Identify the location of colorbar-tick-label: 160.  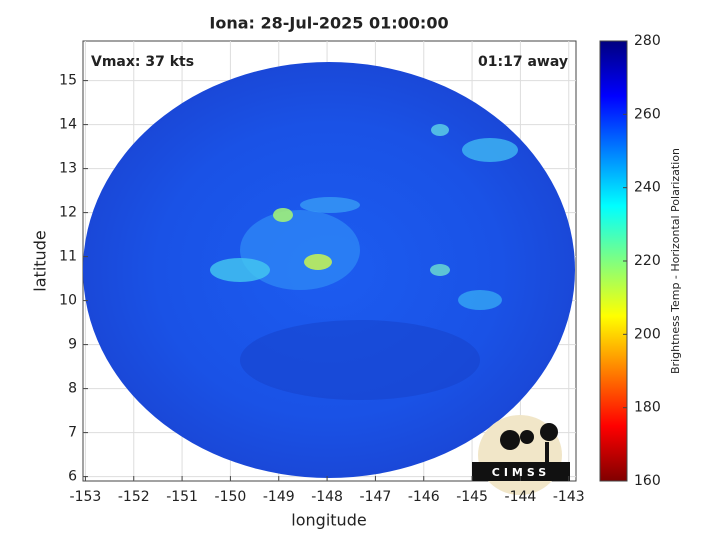
(647, 481).